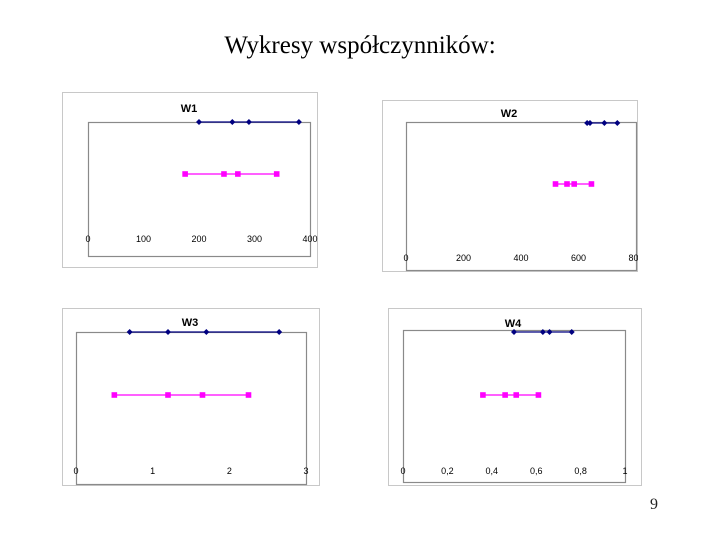  What do you see at coordinates (190, 323) in the screenshot?
I see `chart-title: W3` at bounding box center [190, 323].